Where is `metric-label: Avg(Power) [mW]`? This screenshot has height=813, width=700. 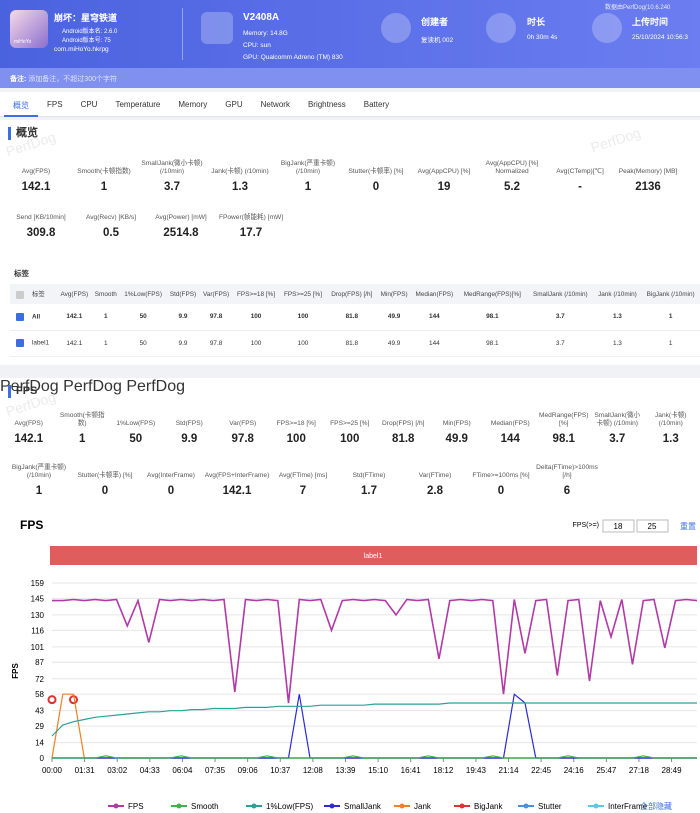
metric-label: Avg(Power) [mW] is located at coordinates (181, 212).